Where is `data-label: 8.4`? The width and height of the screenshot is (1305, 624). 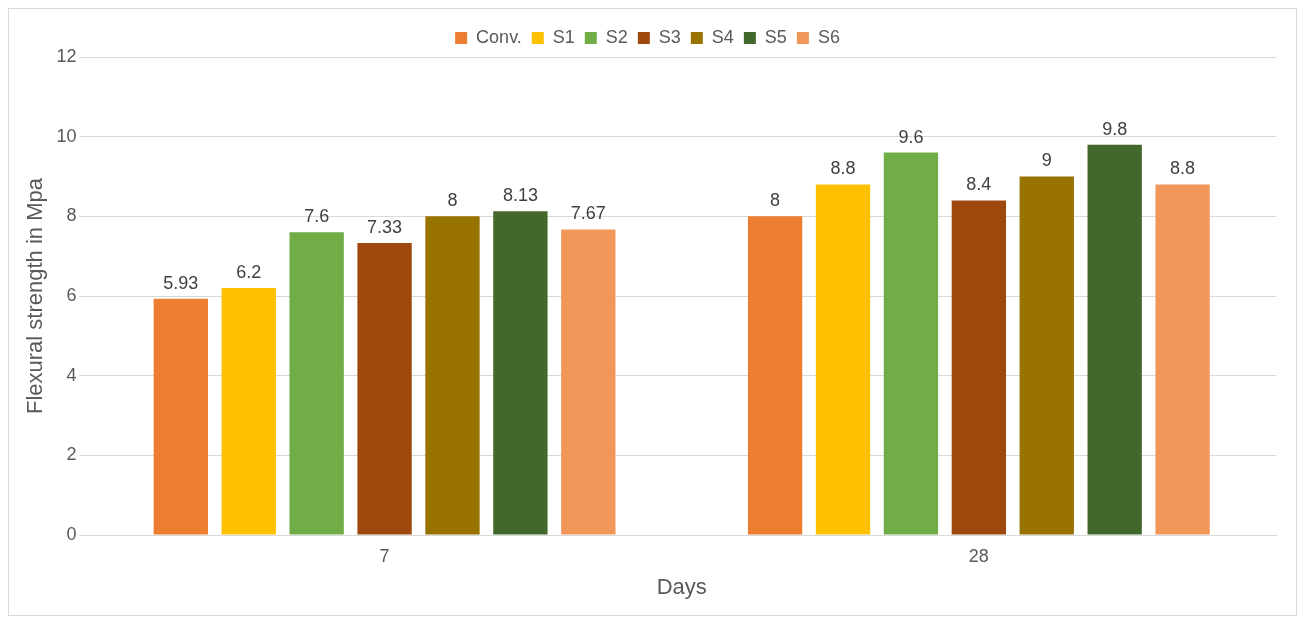 data-label: 8.4 is located at coordinates (979, 184).